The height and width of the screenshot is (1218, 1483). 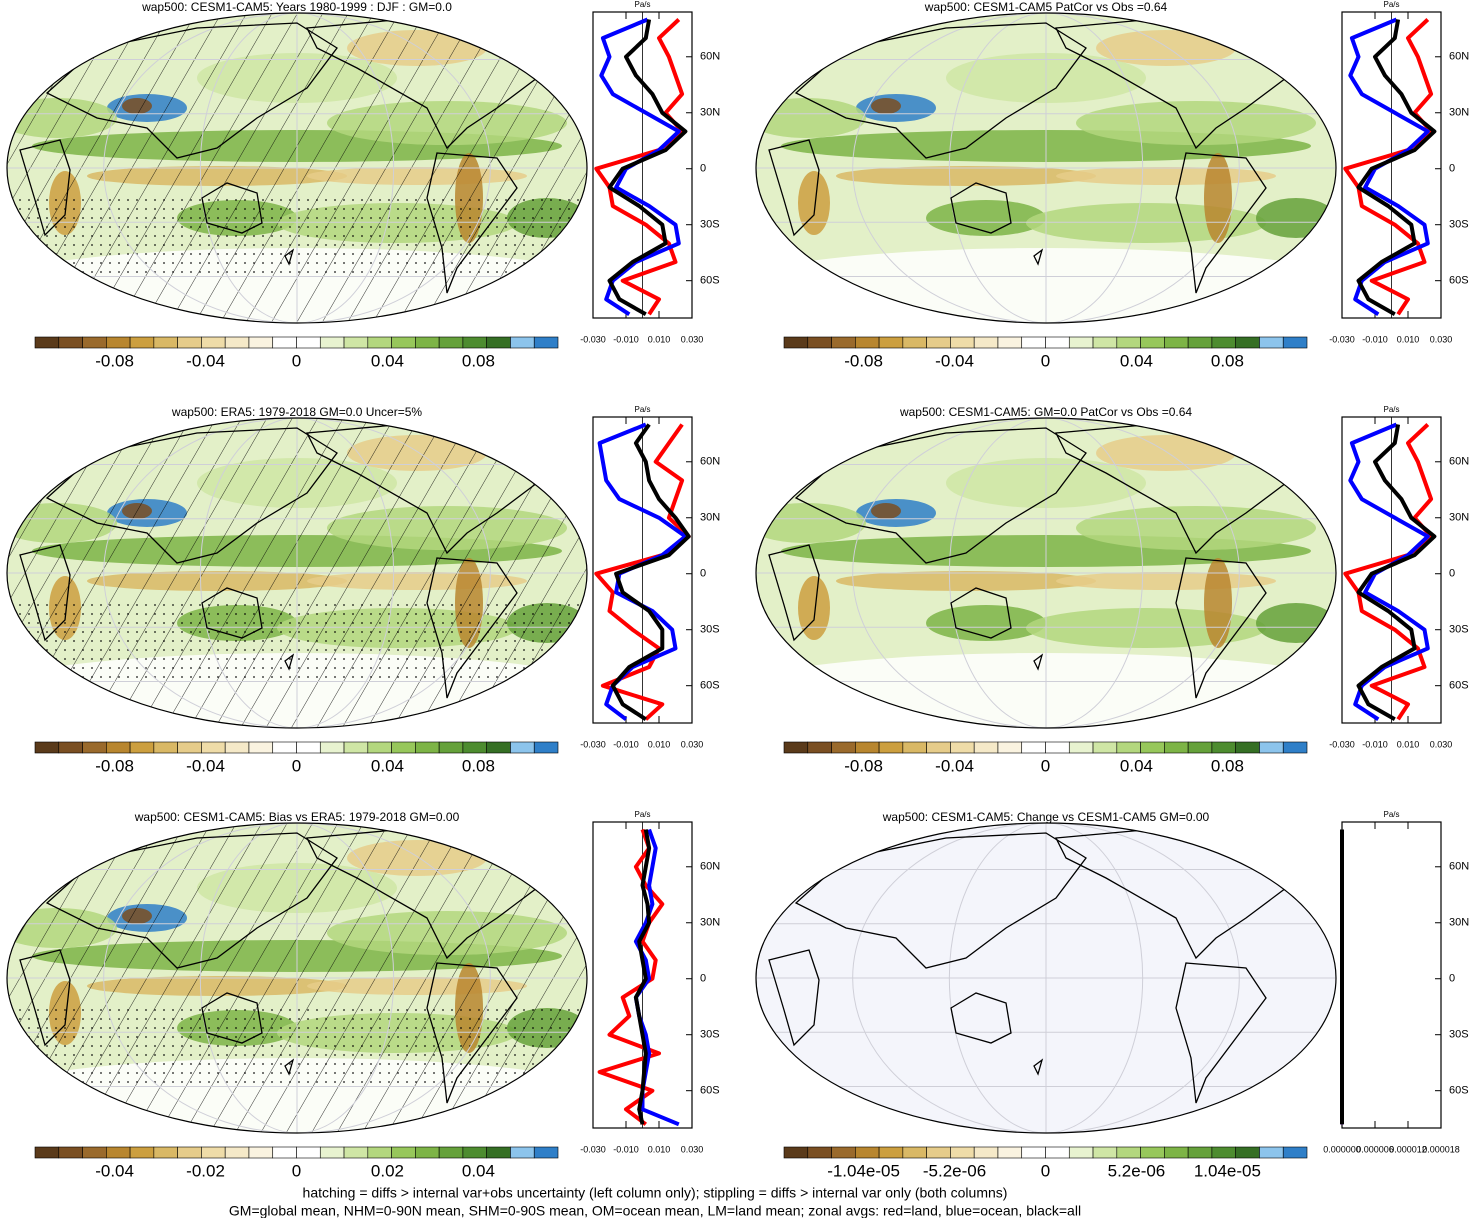 What do you see at coordinates (954, 765) in the screenshot?
I see `colorbar-label: -0.04` at bounding box center [954, 765].